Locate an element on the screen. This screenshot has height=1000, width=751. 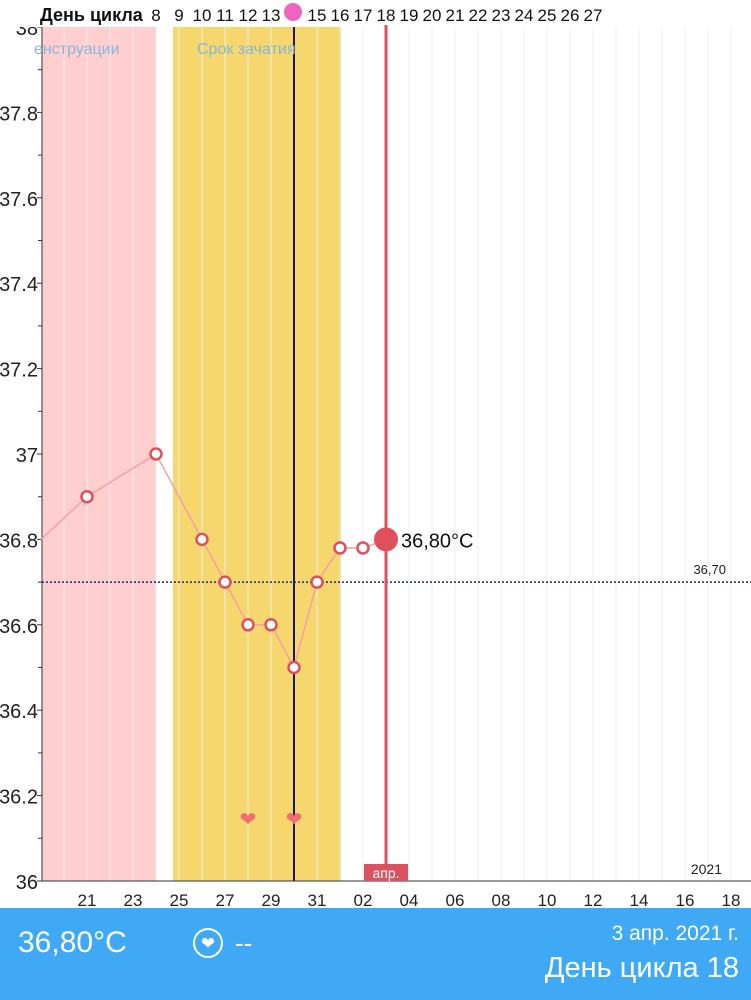
menstruation-band-label: енструации is located at coordinates (77, 49).